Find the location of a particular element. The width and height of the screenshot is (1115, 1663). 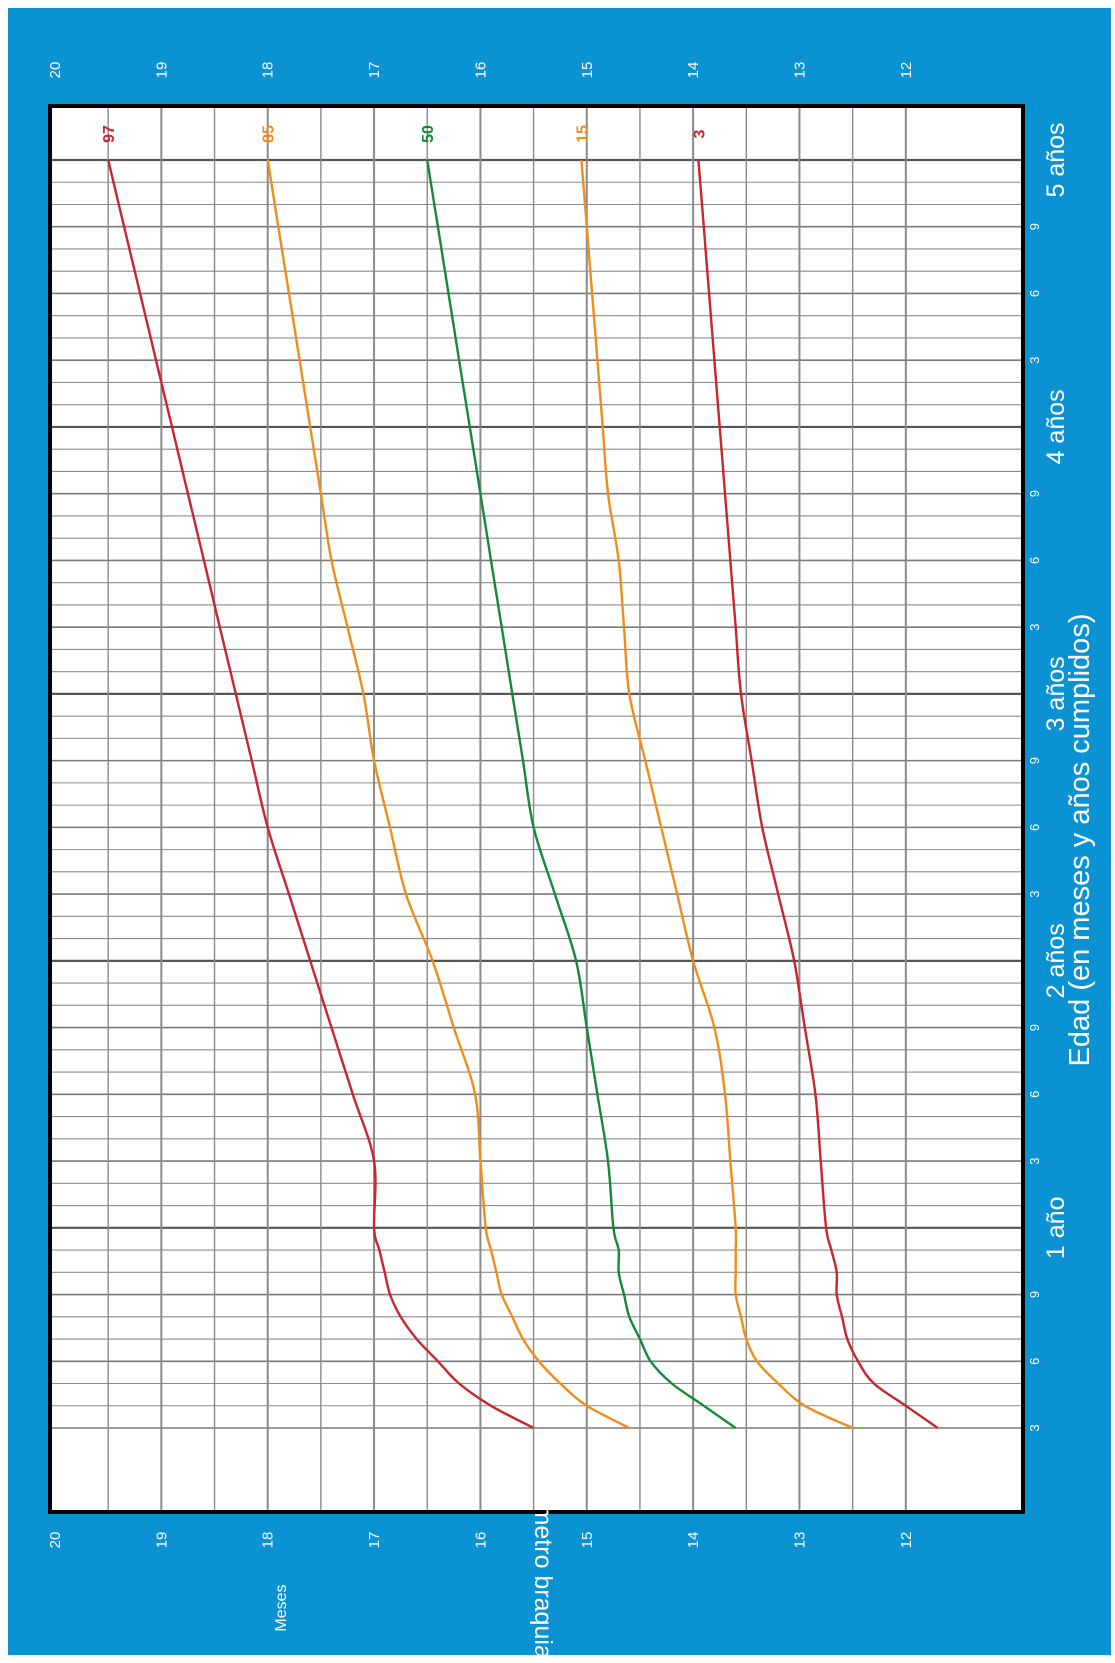

percentile-15-label: 15 is located at coordinates (582, 134).